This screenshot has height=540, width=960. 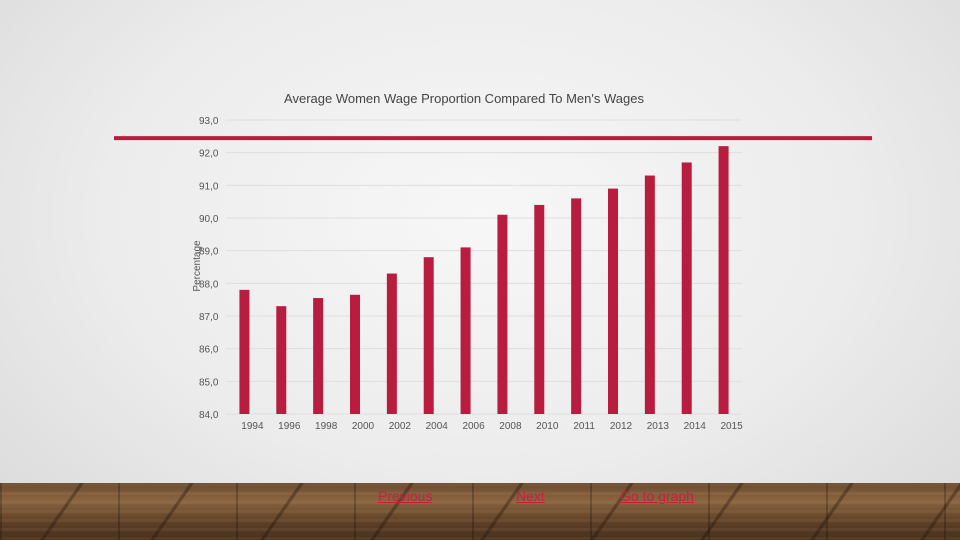 I want to click on bar-2004, so click(x=428, y=335).